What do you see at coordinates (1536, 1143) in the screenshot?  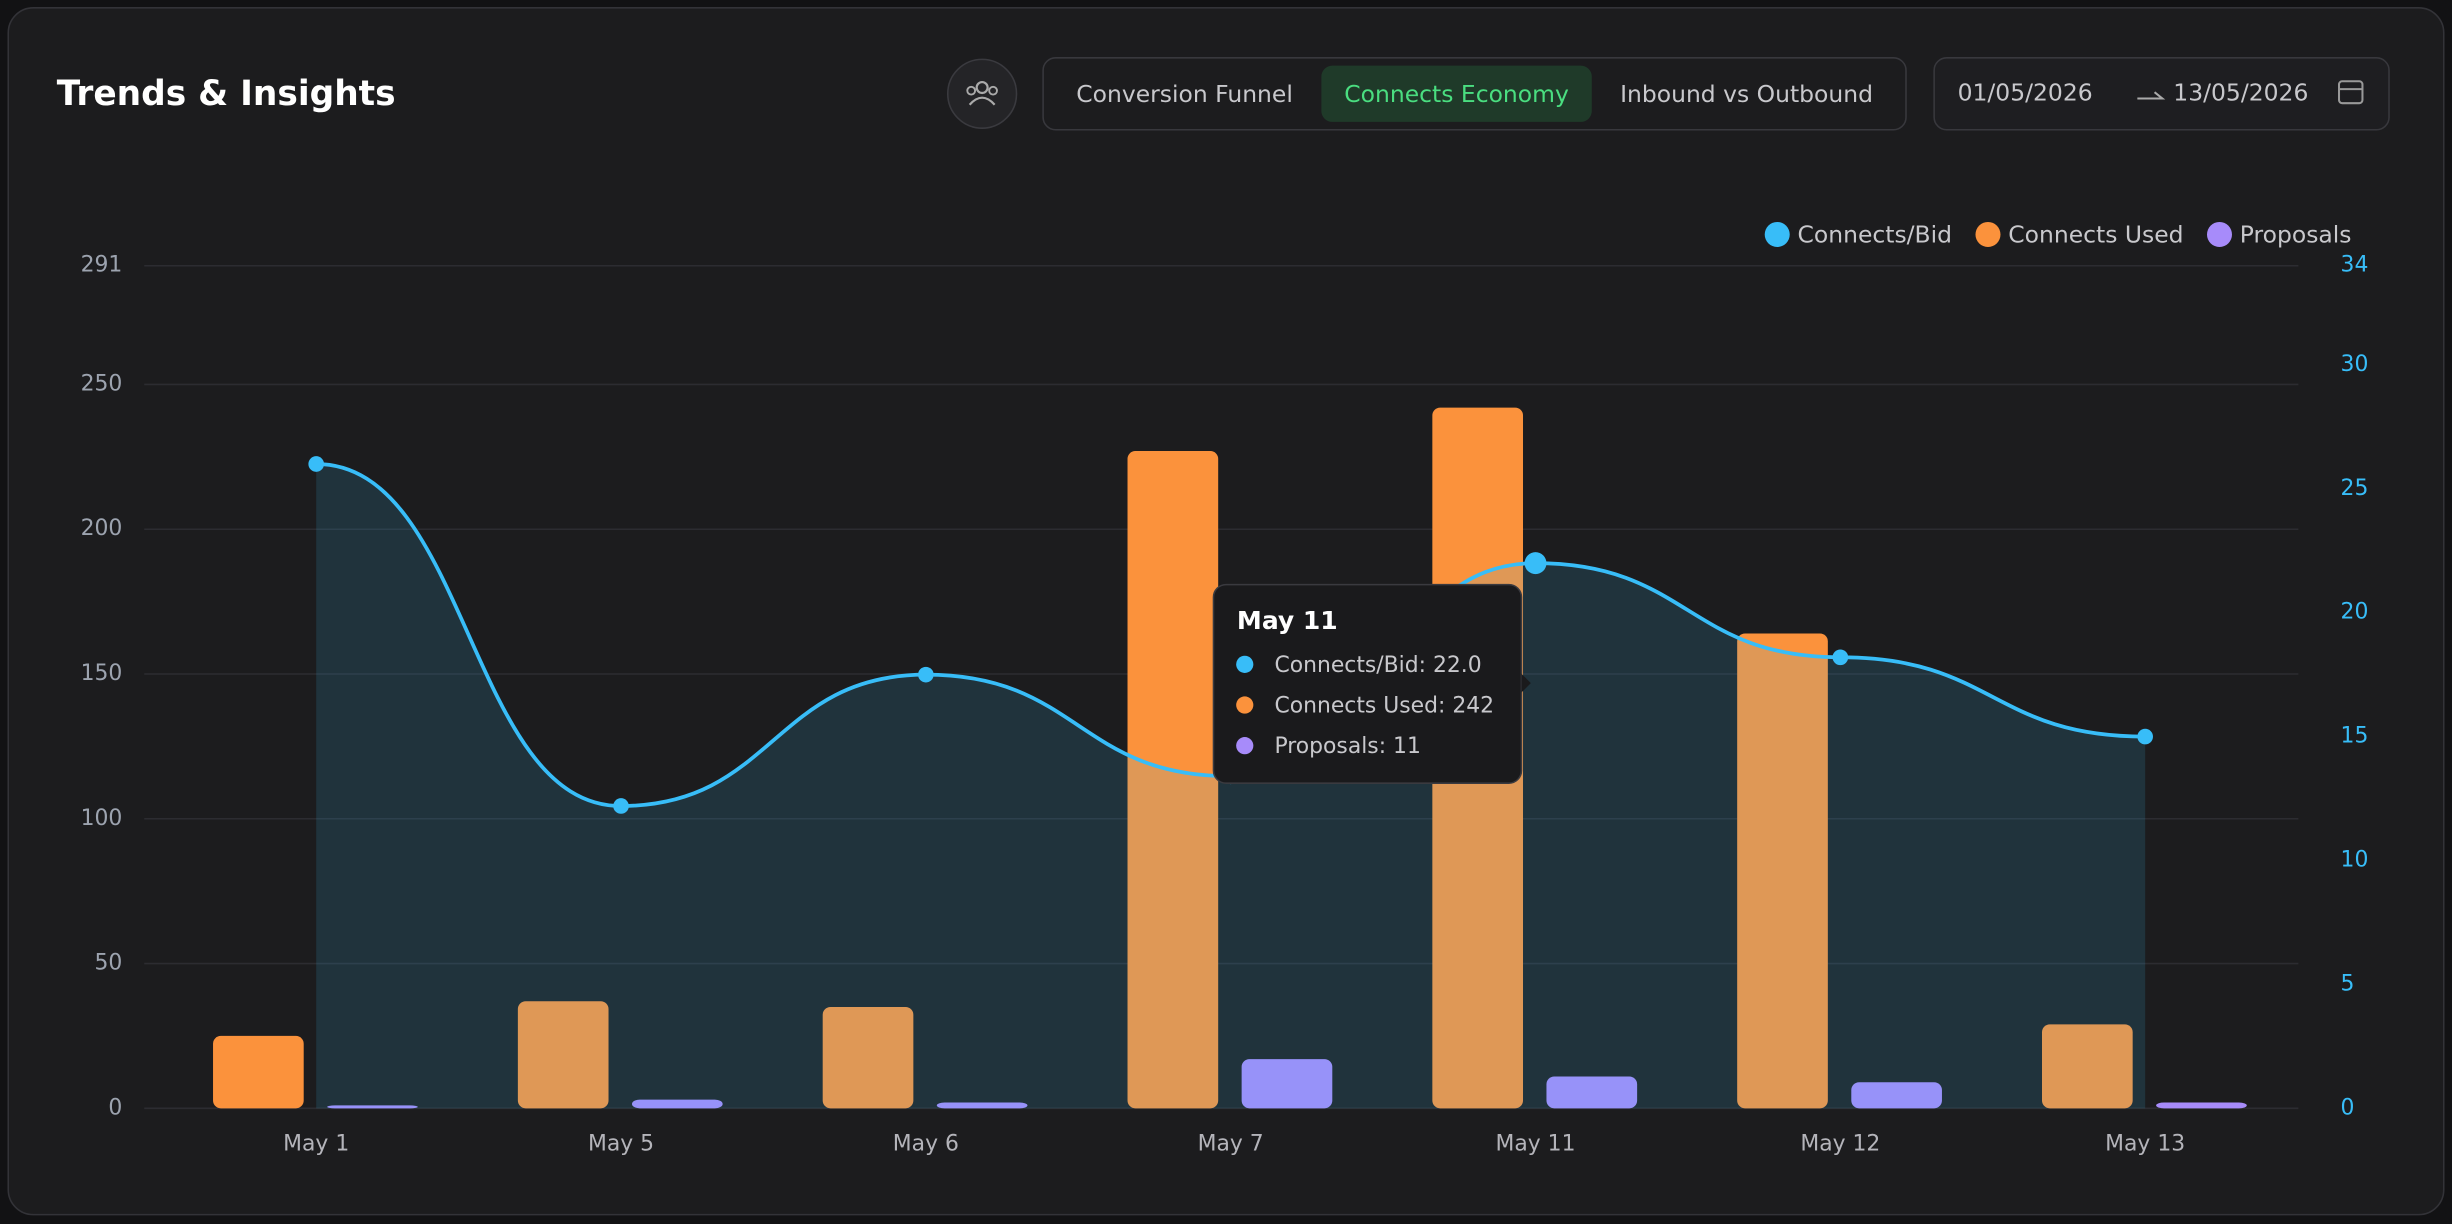 I see `x-tick-label: May 11` at bounding box center [1536, 1143].